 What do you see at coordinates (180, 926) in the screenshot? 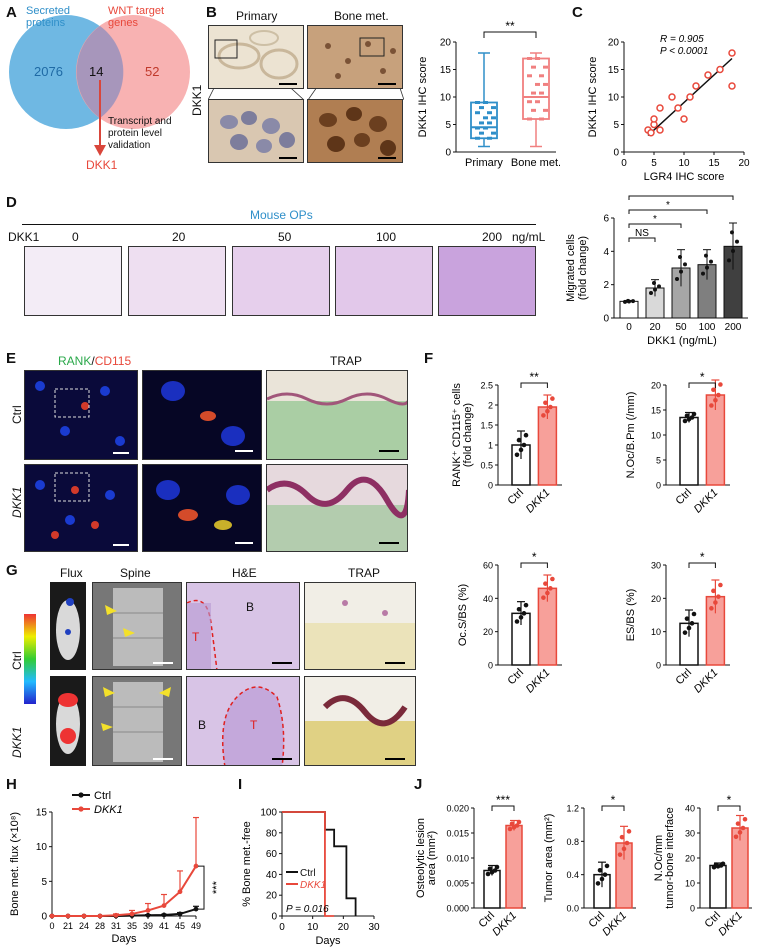
I see `x-tick-label: 45` at bounding box center [180, 926].